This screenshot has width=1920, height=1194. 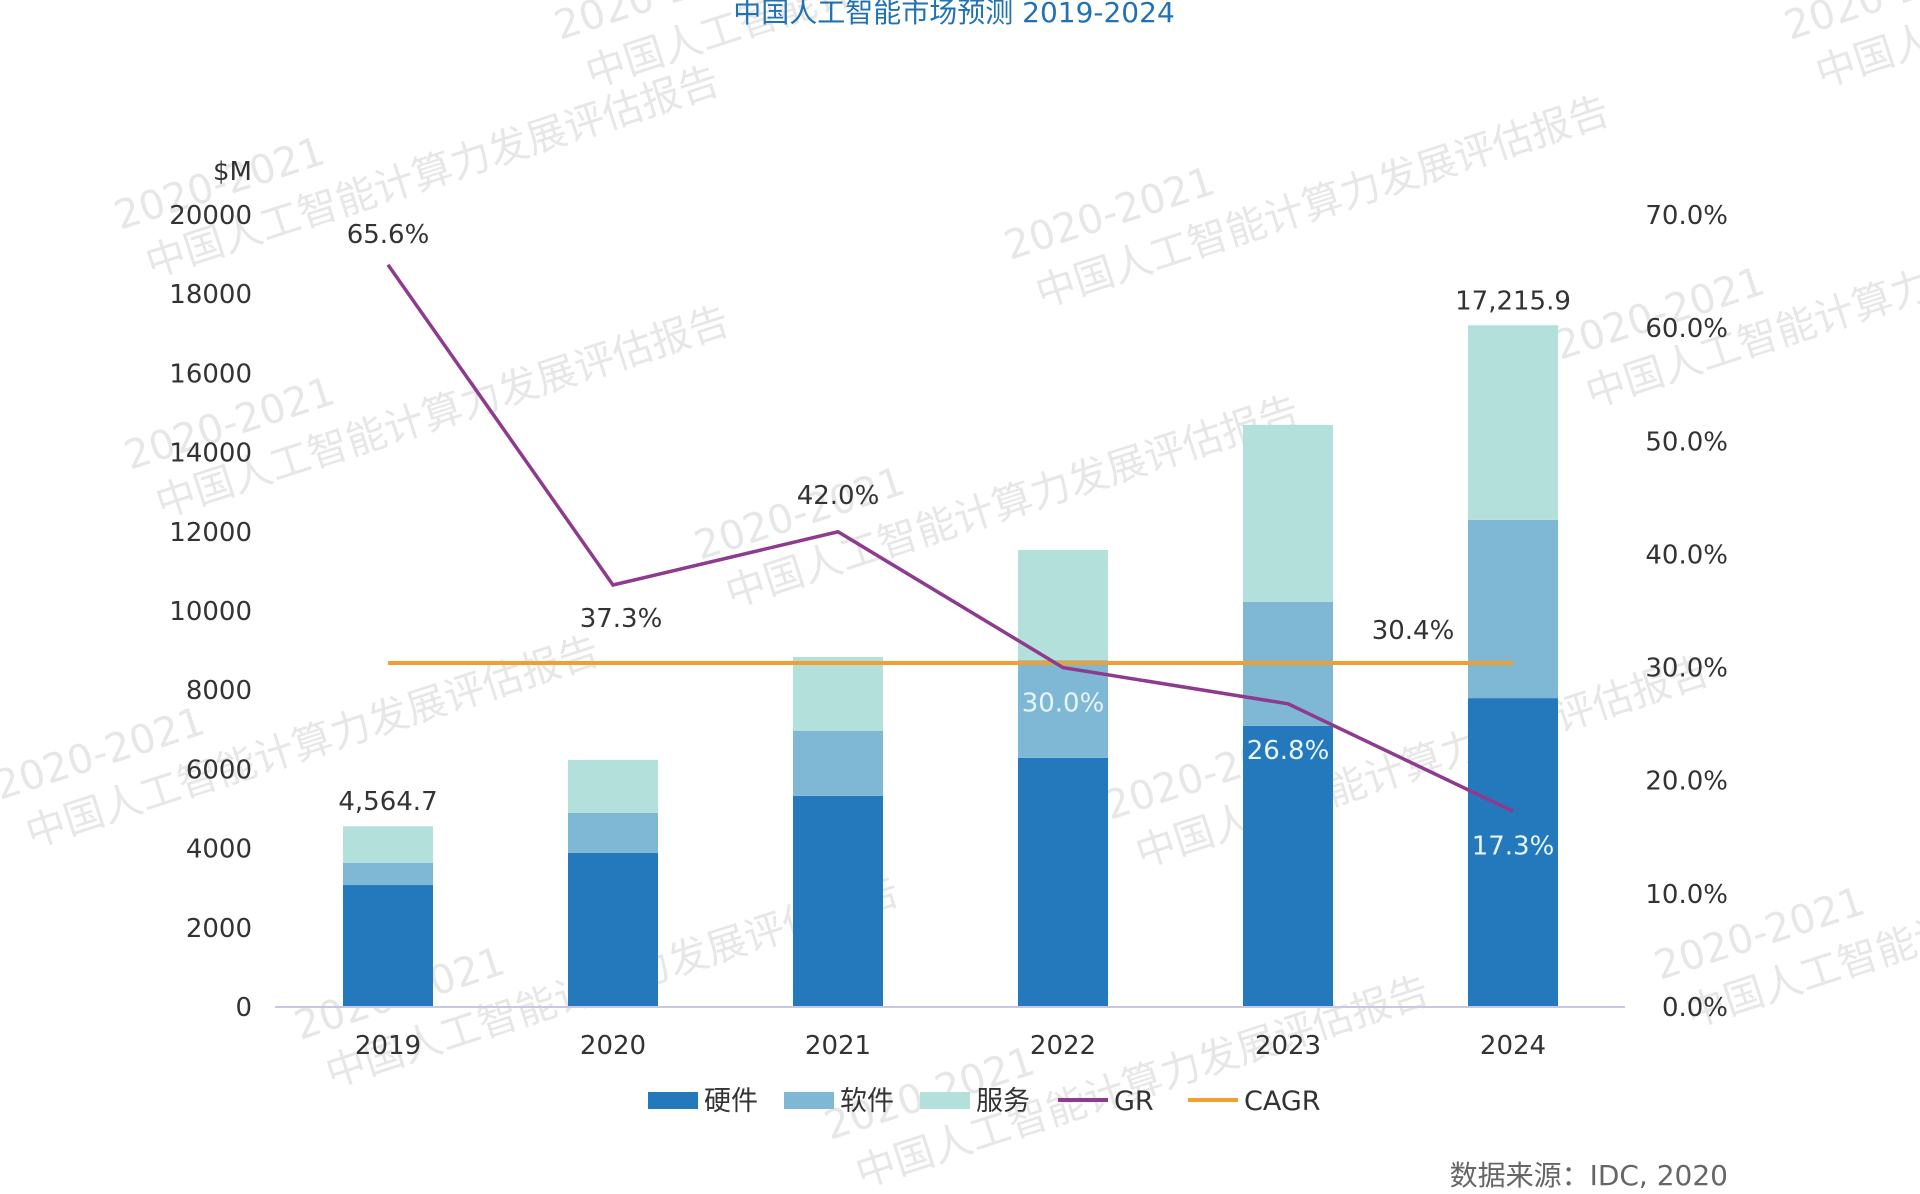 What do you see at coordinates (950, 1046) in the screenshot?
I see `x-axis: 2019 2020 2021 2022 2023 2024` at bounding box center [950, 1046].